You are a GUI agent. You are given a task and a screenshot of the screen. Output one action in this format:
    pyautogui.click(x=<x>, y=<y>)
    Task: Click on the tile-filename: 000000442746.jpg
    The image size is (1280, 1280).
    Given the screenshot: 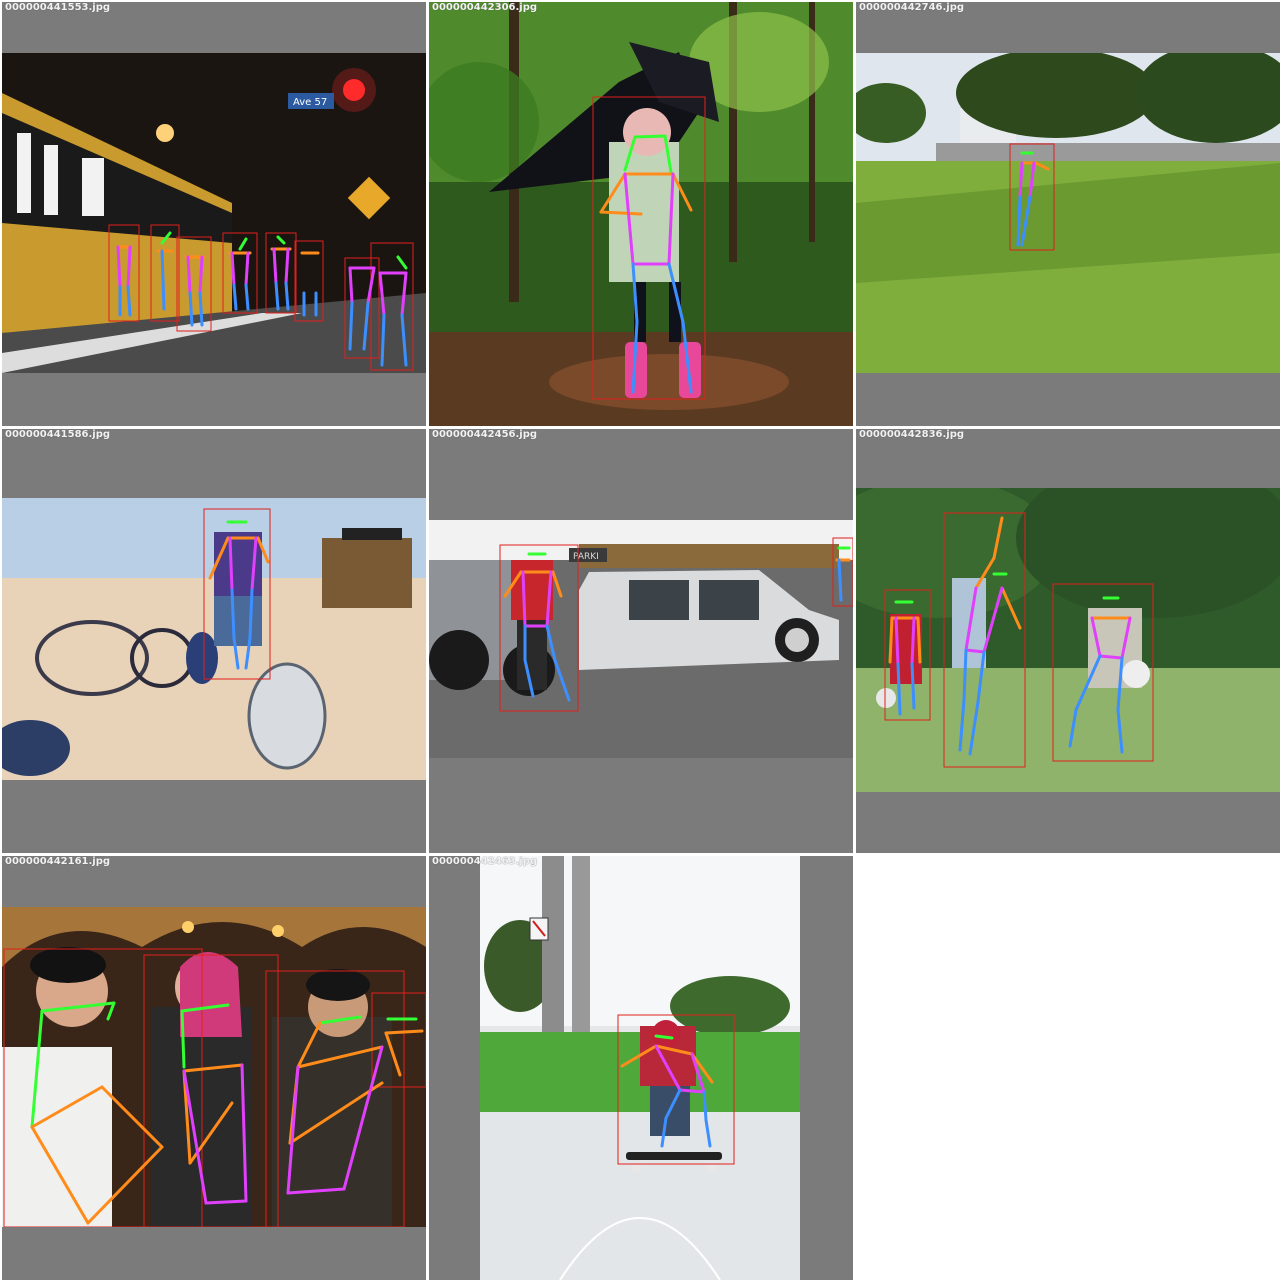 What is the action you would take?
    pyautogui.click(x=912, y=7)
    